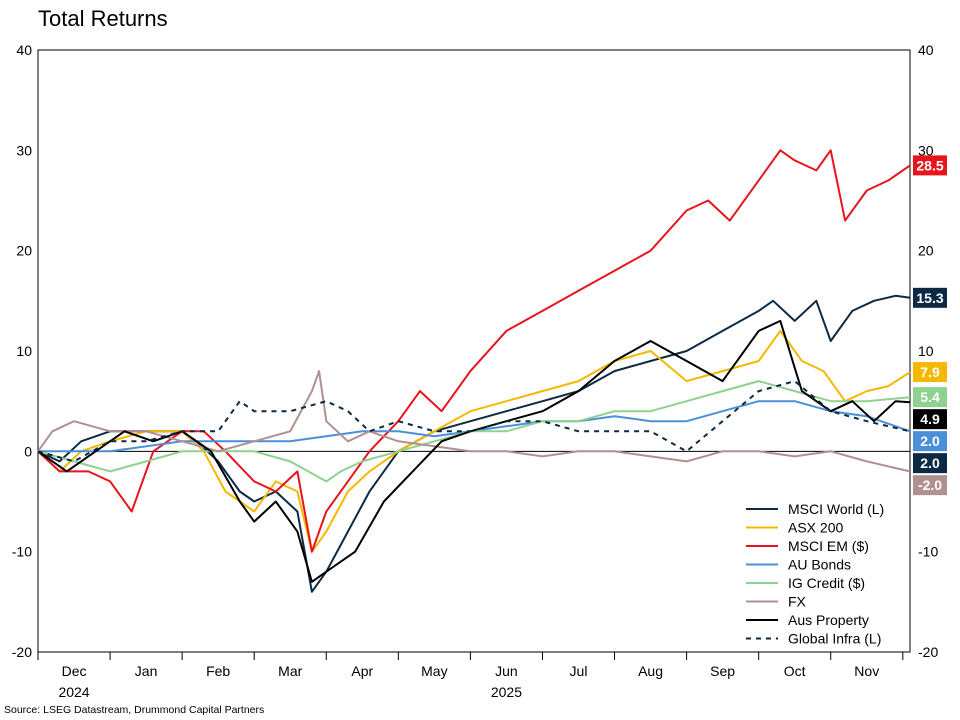 Image resolution: width=960 pixels, height=720 pixels. What do you see at coordinates (290, 671) in the screenshot?
I see `x-tick-label: Mar` at bounding box center [290, 671].